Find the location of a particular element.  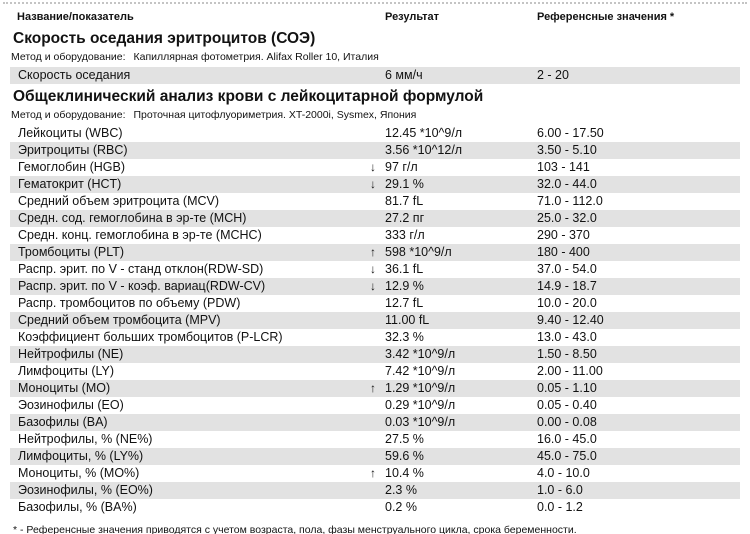

analyte-name: Распр. эрит. по V - станд отклон(RDW-SD) is located at coordinates (141, 269).